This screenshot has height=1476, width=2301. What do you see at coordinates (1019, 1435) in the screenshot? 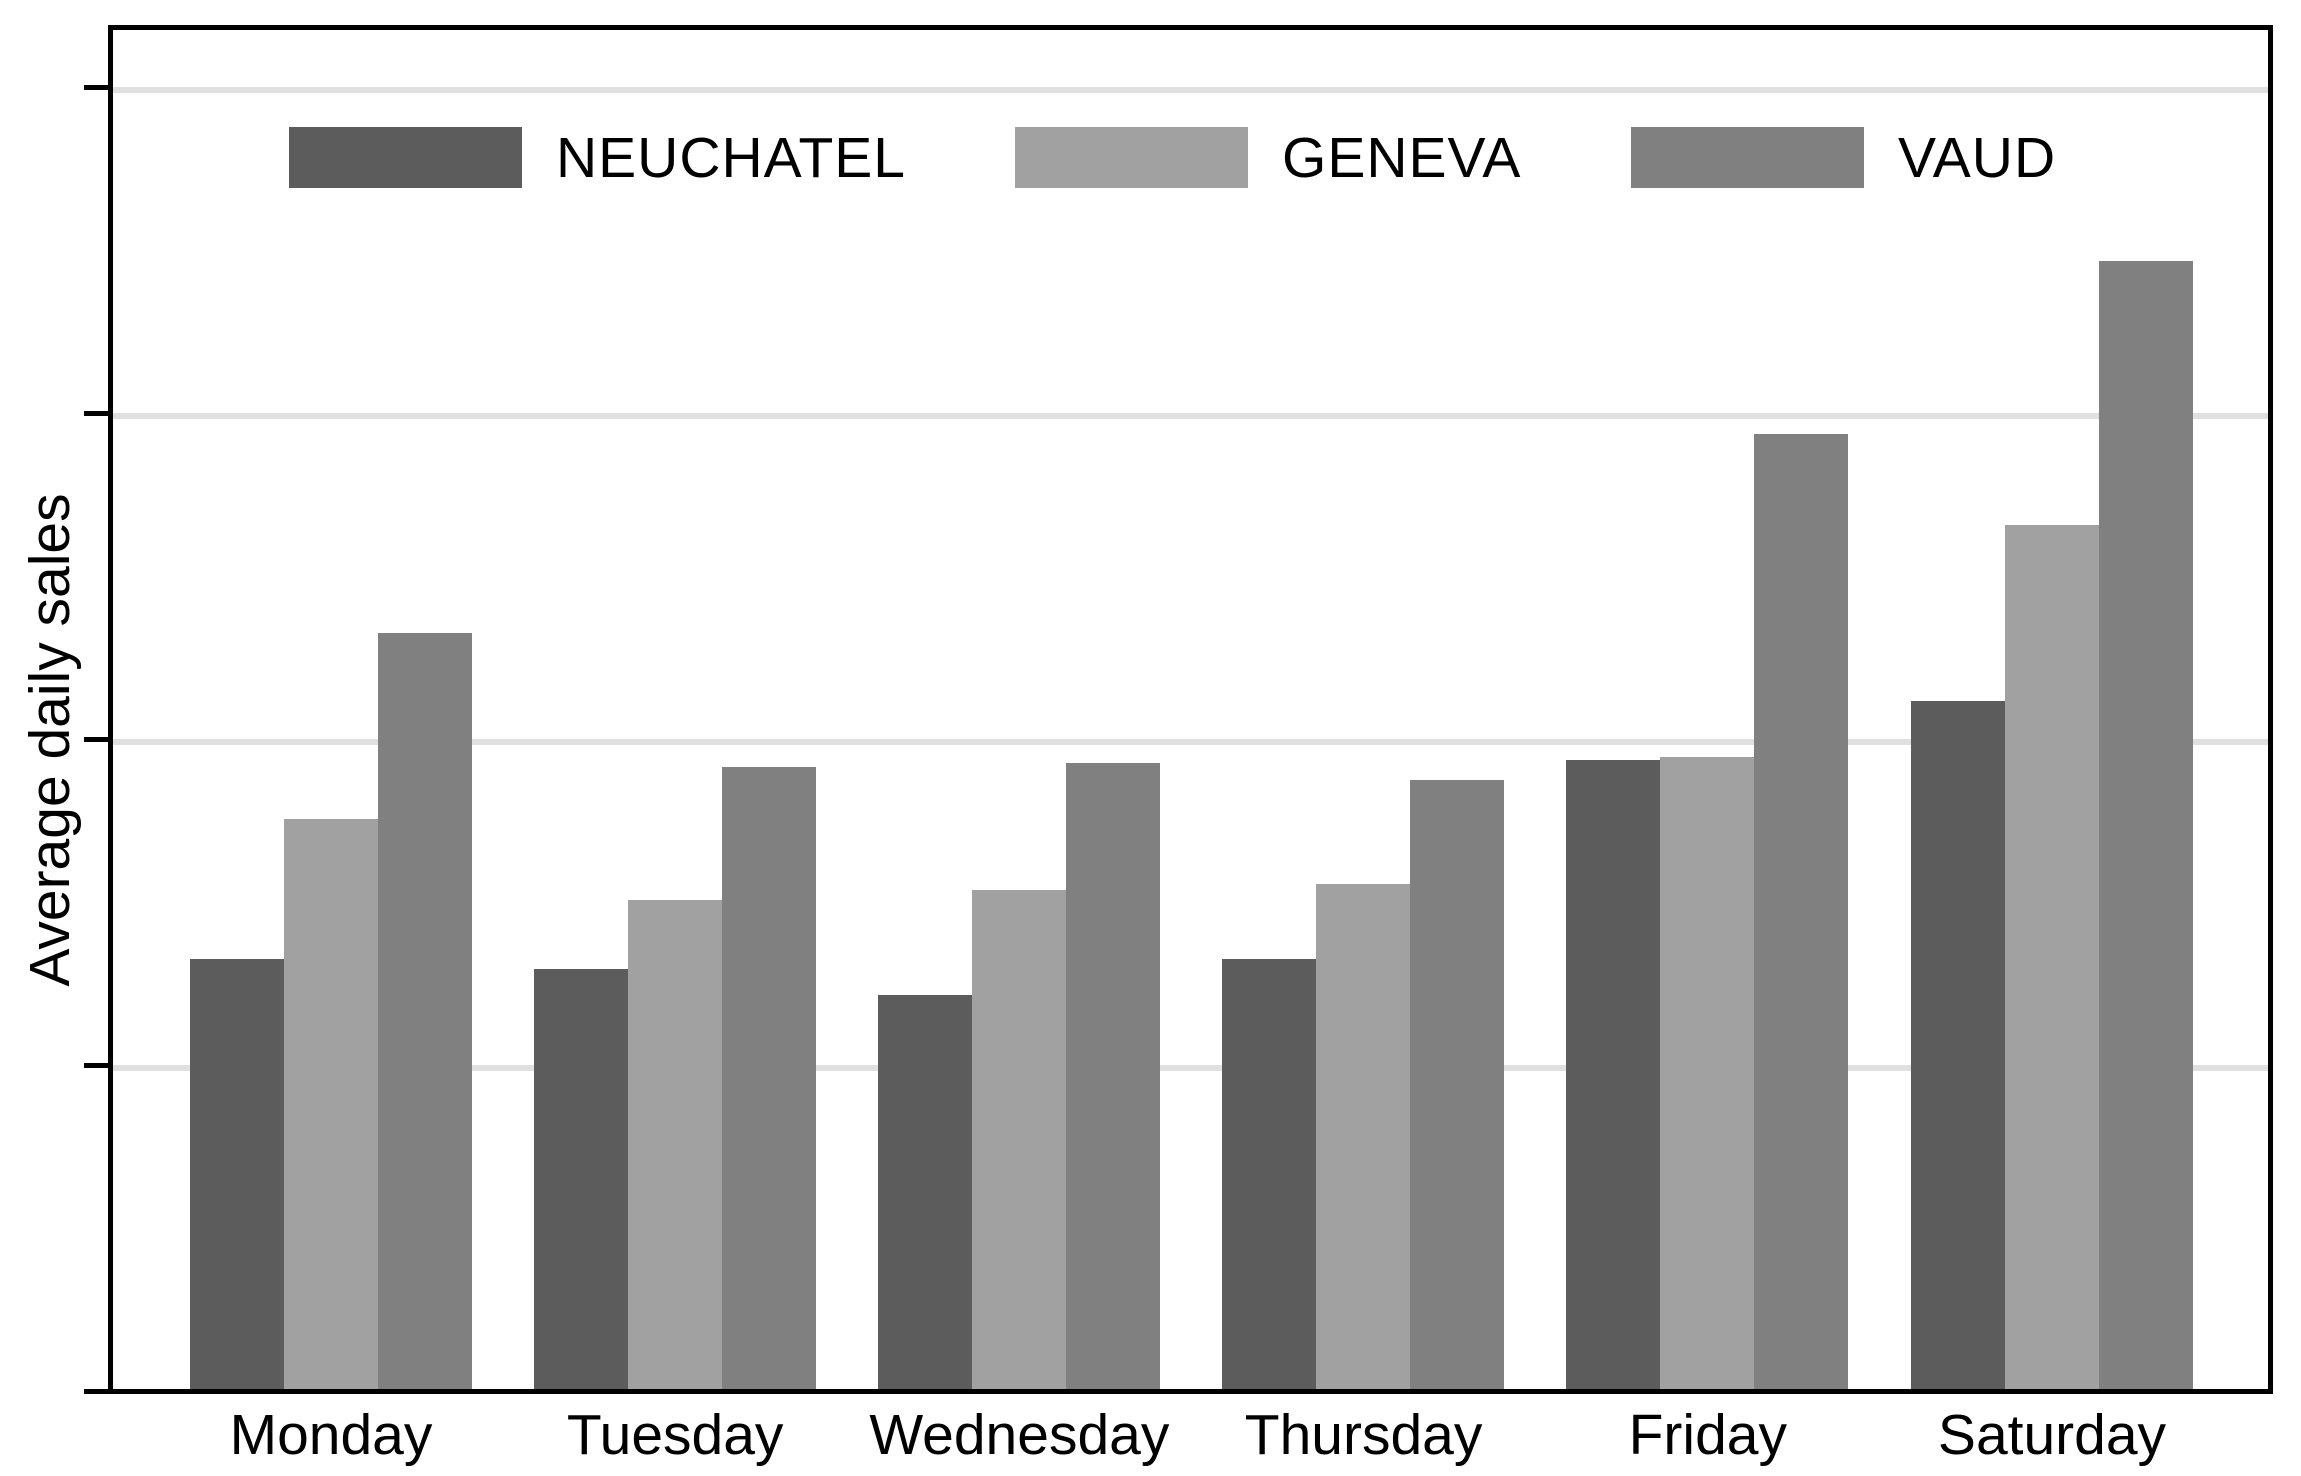
I see `x-axis-label-wednesday: Wednesday` at bounding box center [1019, 1435].